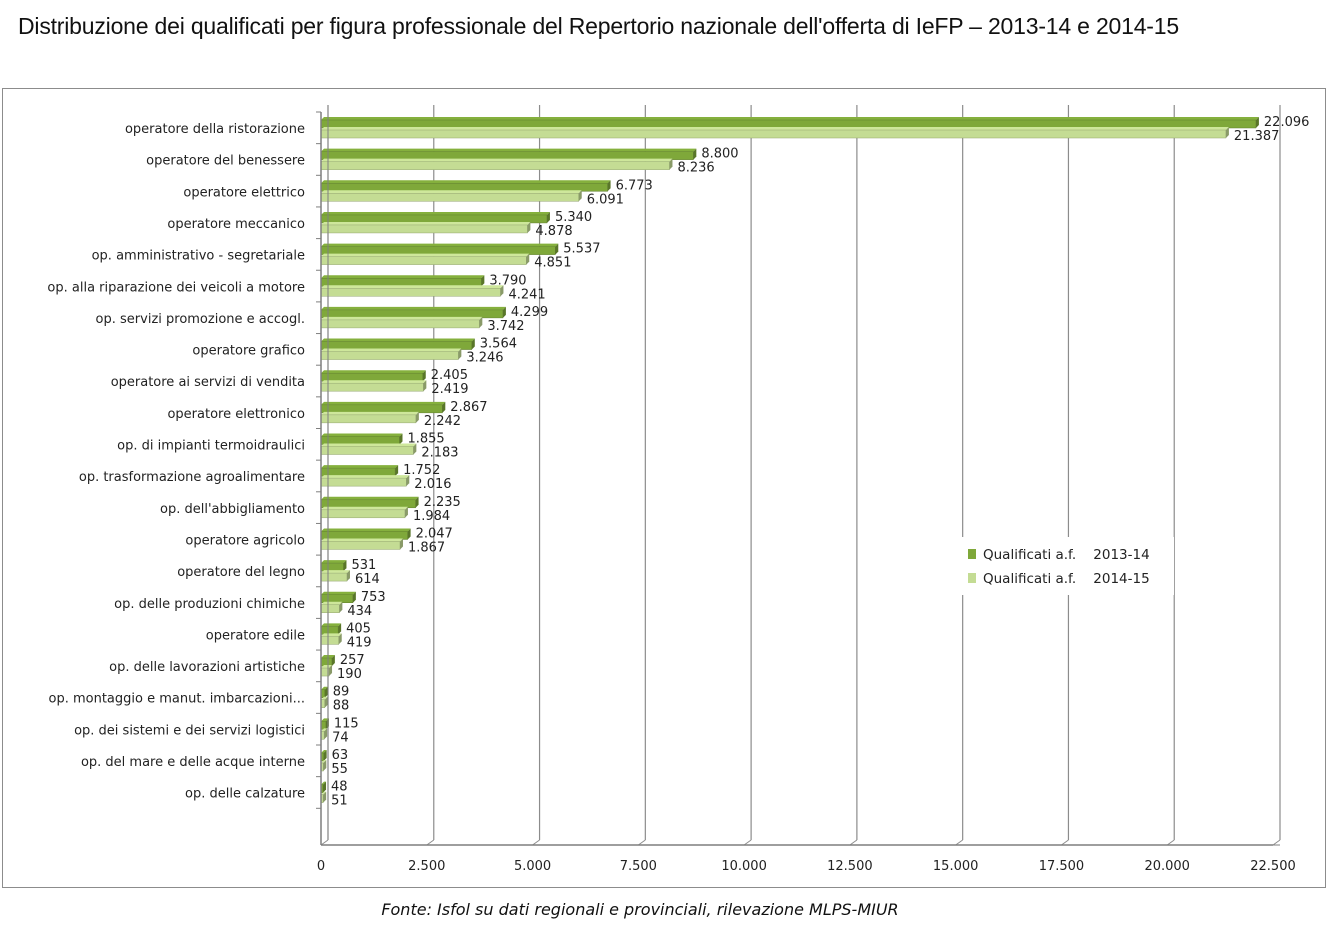  What do you see at coordinates (244, 192) in the screenshot?
I see `category-label: operatore elettrico` at bounding box center [244, 192].